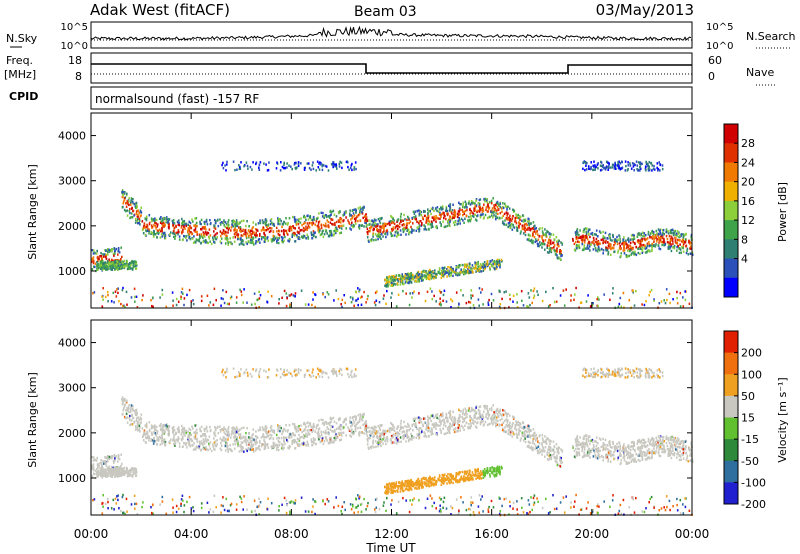 This screenshot has height=554, width=800. I want to click on colorbar-tick-label: 12, so click(748, 220).